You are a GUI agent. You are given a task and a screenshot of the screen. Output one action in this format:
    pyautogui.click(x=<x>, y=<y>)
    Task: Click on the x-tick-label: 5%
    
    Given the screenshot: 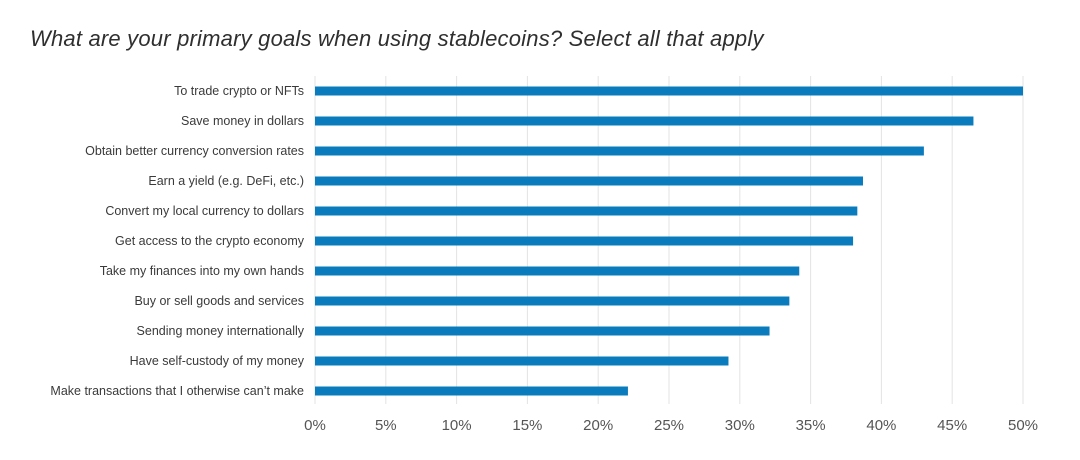 What is the action you would take?
    pyautogui.click(x=386, y=425)
    